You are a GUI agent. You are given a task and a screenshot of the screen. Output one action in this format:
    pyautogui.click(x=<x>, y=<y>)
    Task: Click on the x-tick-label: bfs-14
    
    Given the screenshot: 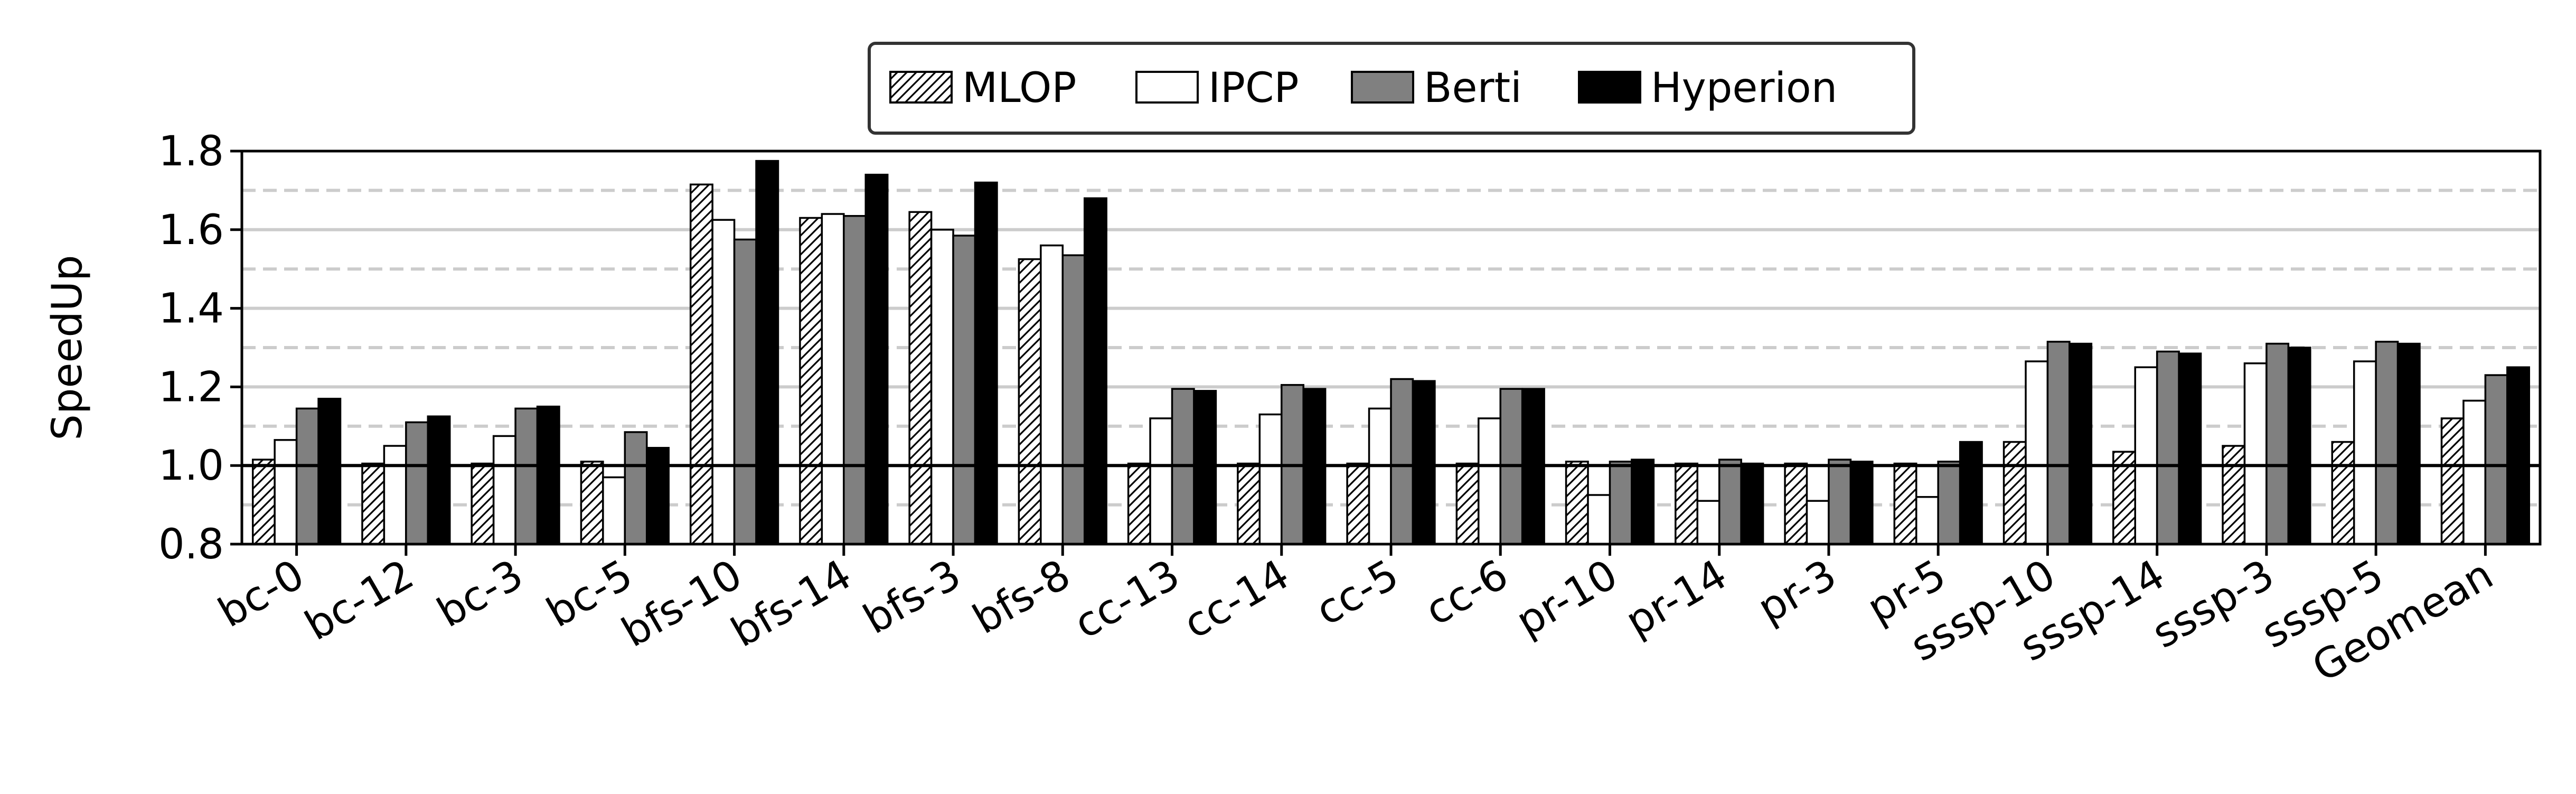 What is the action you would take?
    pyautogui.click(x=791, y=604)
    